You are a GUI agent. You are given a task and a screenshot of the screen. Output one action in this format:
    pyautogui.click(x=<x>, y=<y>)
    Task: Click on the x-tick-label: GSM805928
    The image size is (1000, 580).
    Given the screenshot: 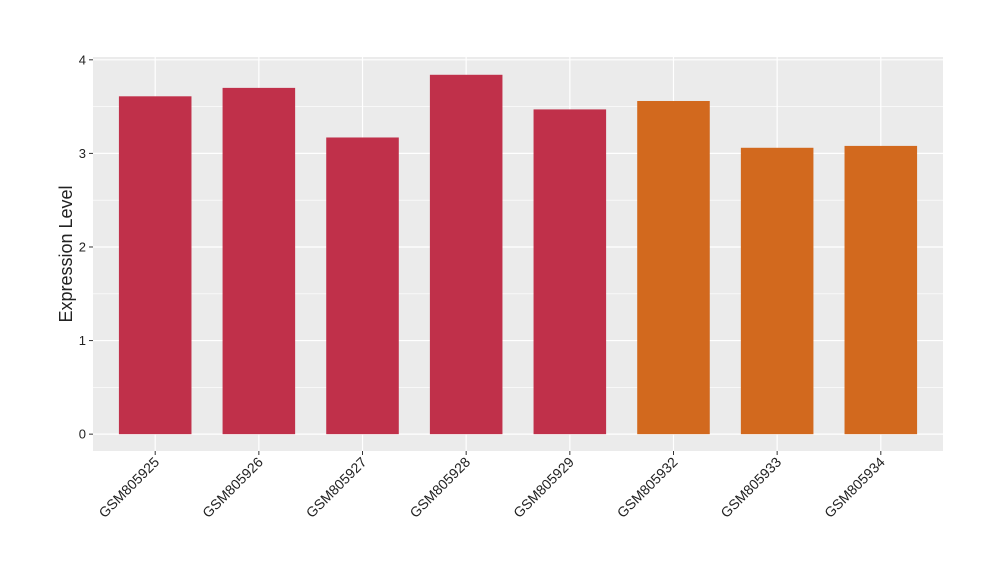 What is the action you would take?
    pyautogui.click(x=439, y=487)
    